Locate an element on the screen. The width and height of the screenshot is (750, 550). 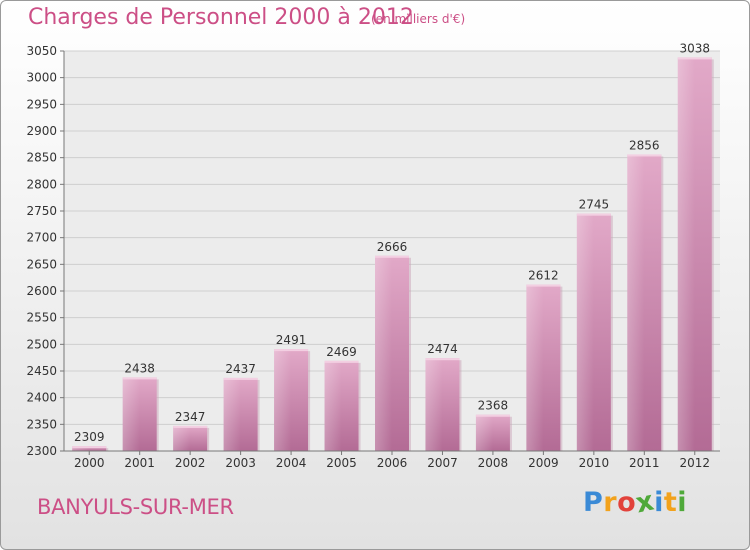
x-tick-label: 2000 is located at coordinates (89, 463).